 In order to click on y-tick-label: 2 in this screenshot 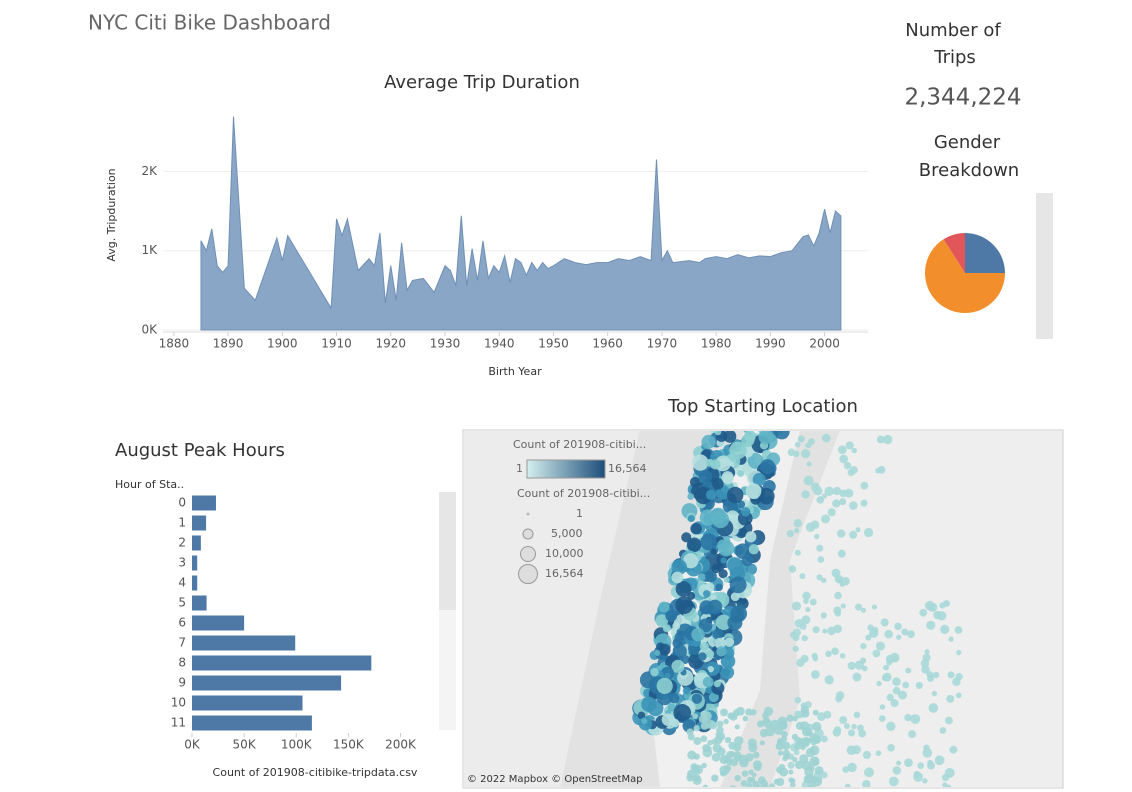, I will do `click(182, 543)`.